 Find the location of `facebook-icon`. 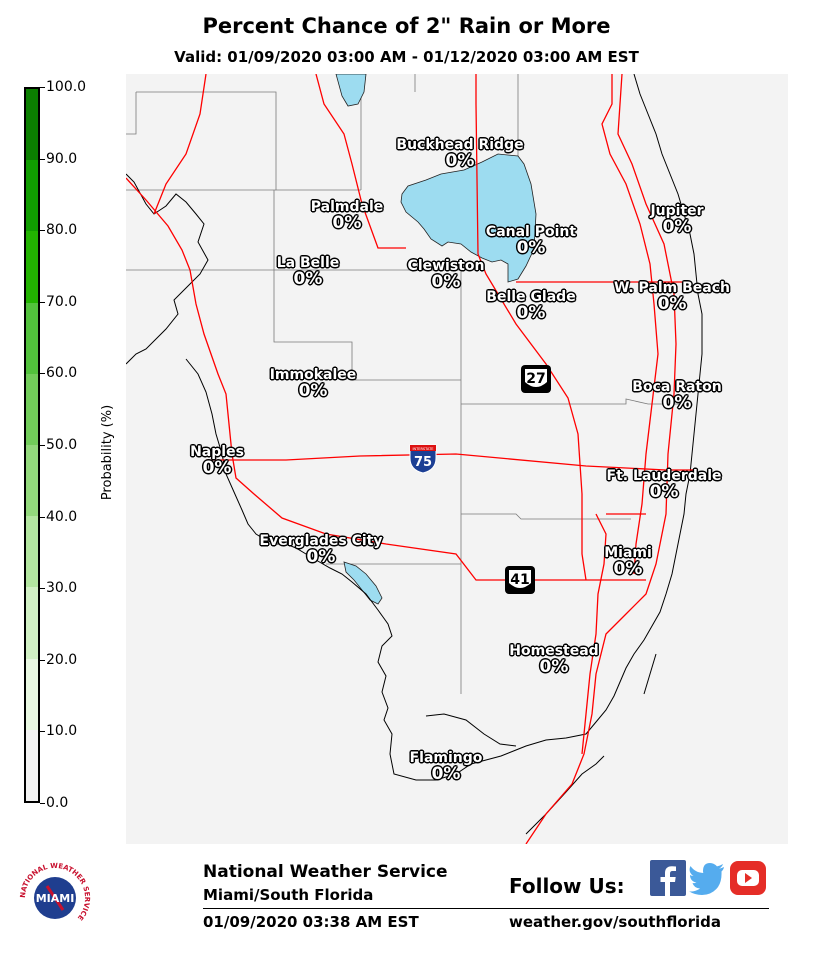

facebook-icon is located at coordinates (668, 878).